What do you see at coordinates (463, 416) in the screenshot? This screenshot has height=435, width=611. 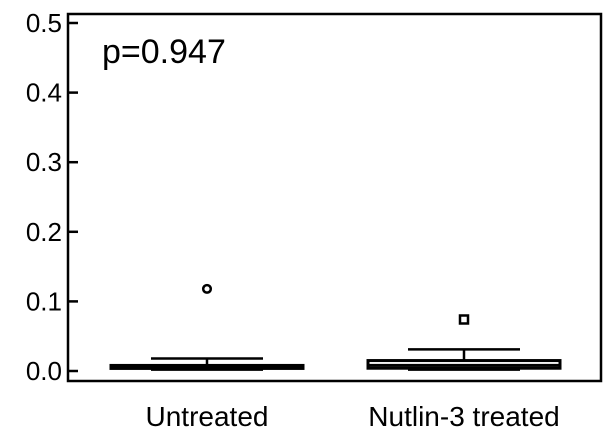 I see `x-category-label: Nutlin-3 treated` at bounding box center [463, 416].